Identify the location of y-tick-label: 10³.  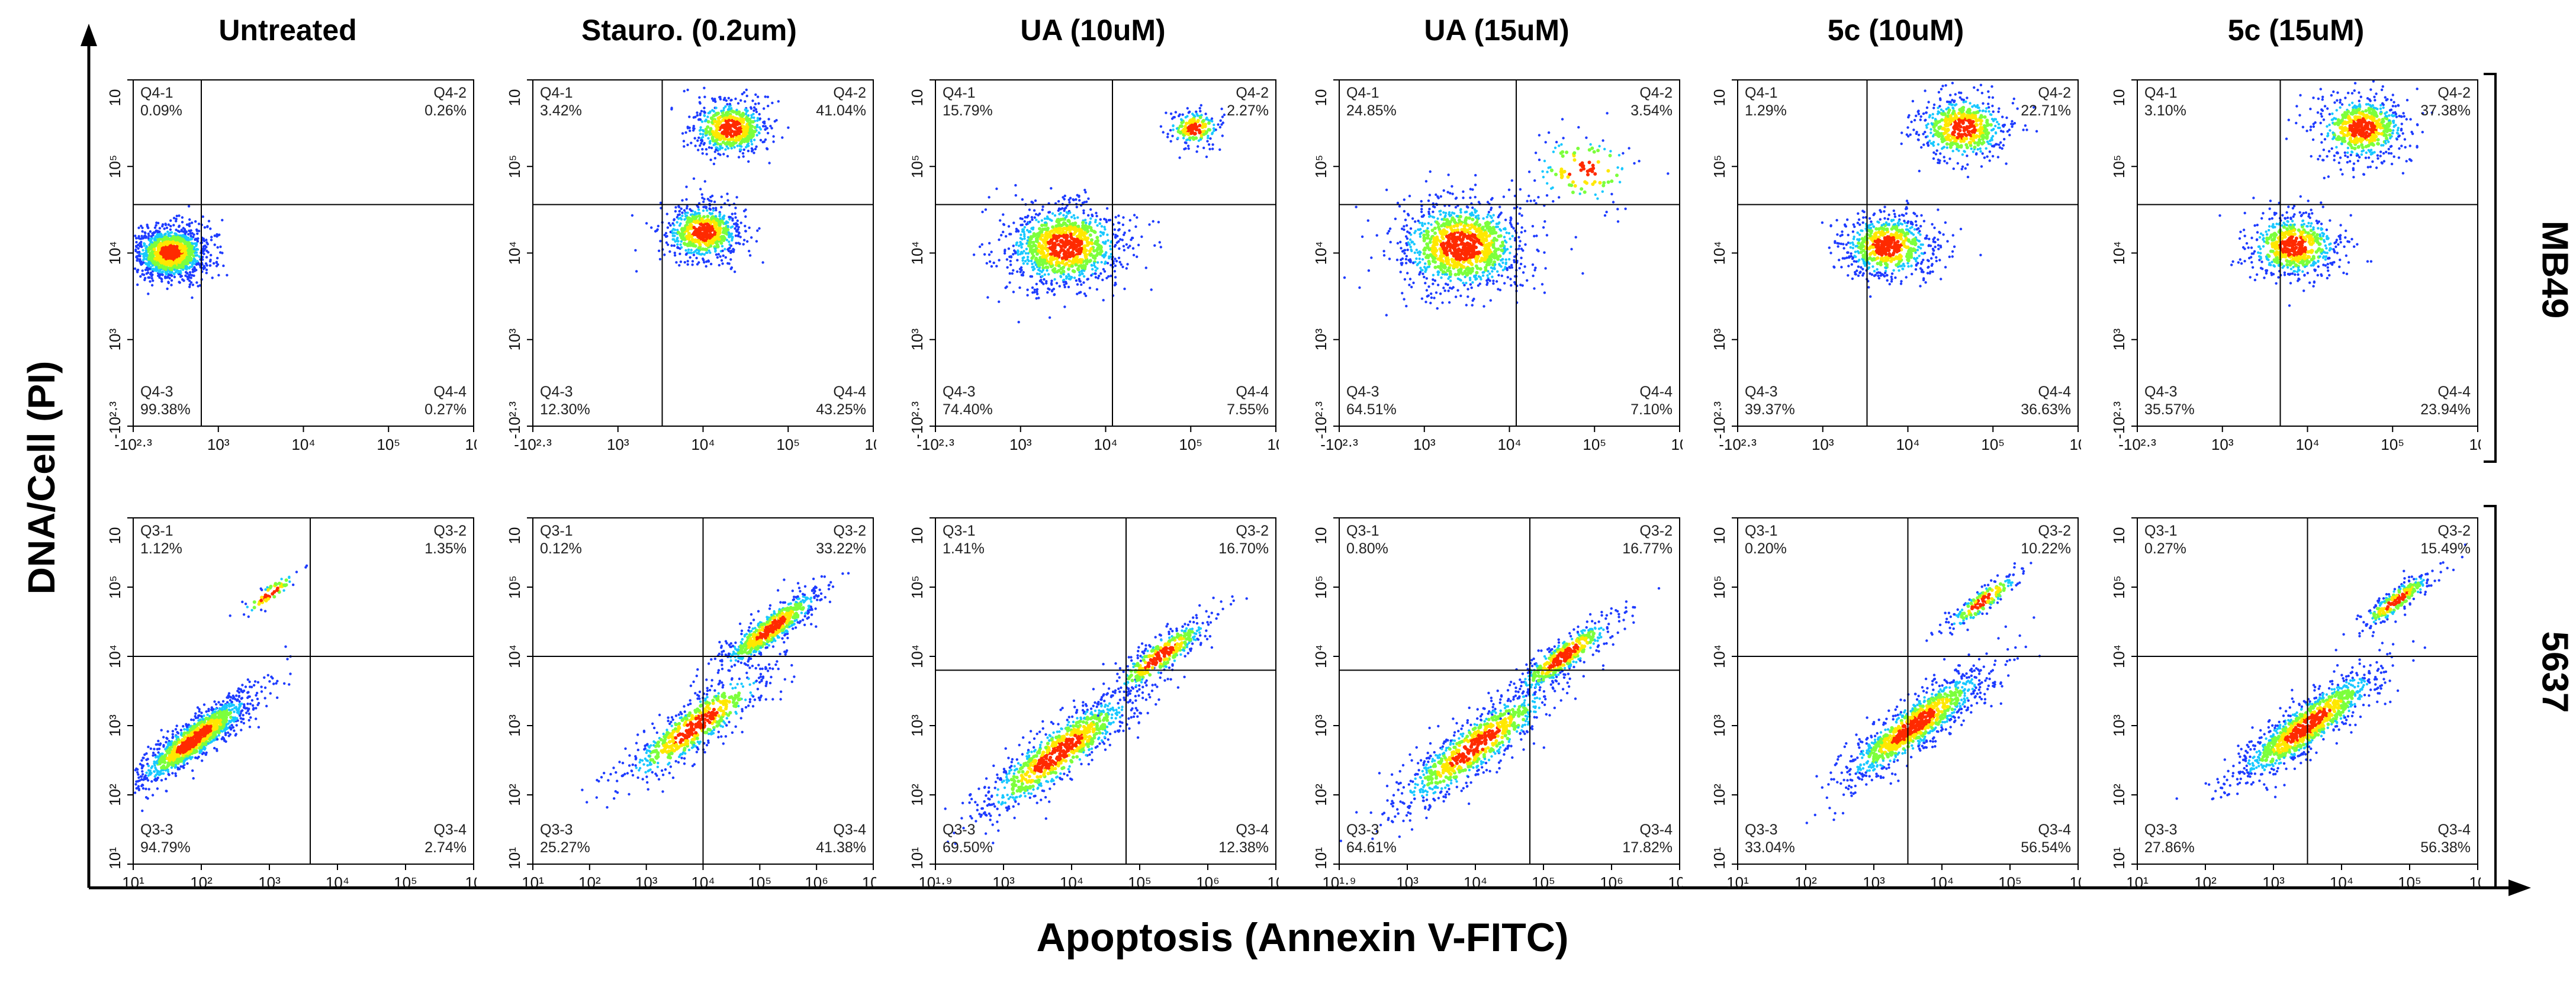
(917, 339).